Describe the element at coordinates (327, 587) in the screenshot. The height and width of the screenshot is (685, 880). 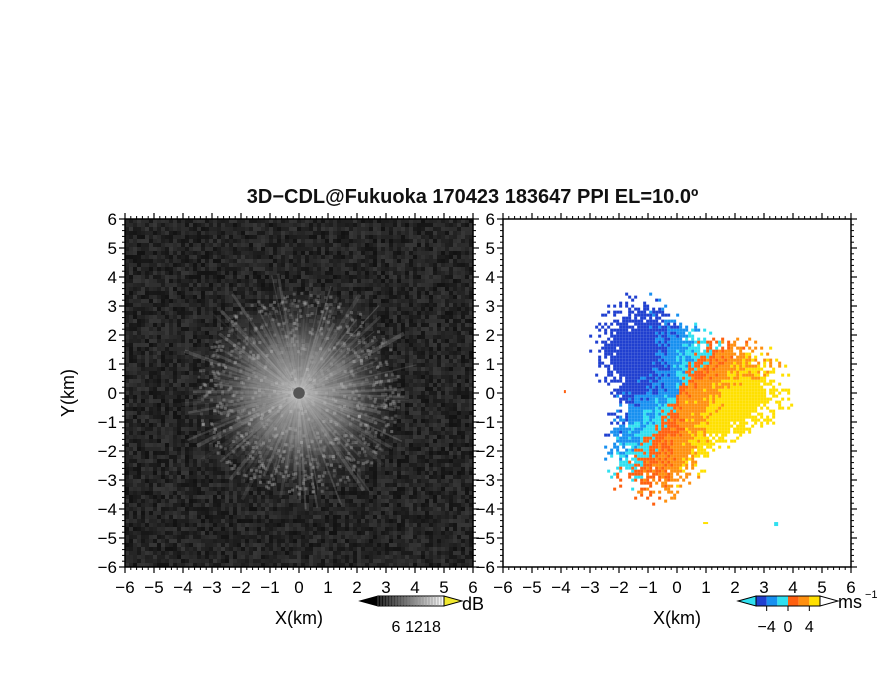
I see `left-x-tick-label: 1` at that location.